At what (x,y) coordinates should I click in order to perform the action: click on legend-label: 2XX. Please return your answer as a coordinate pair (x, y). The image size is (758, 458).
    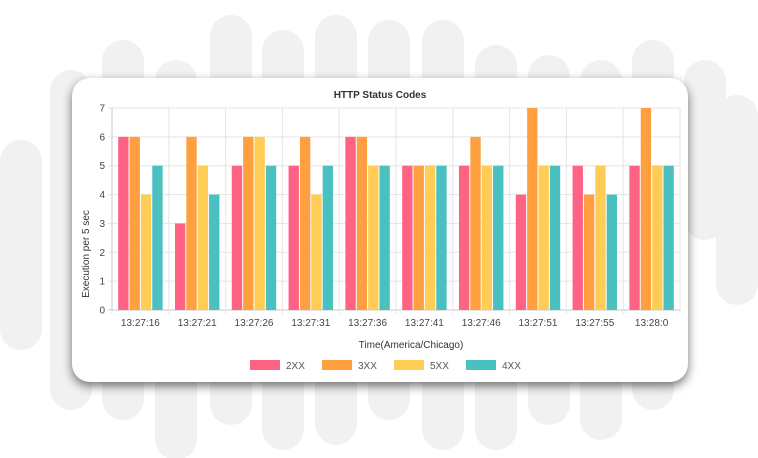
    Looking at the image, I should click on (295, 366).